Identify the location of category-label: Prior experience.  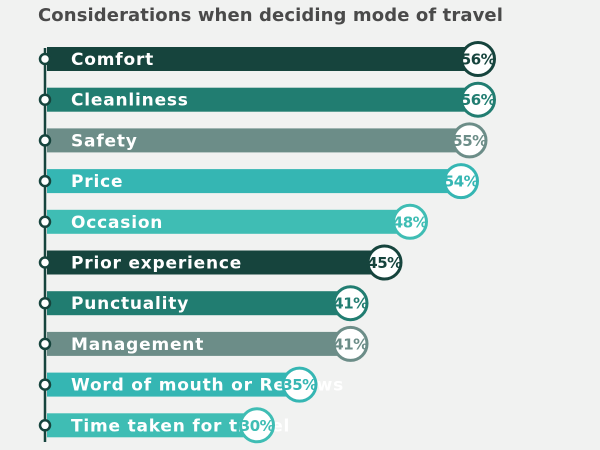
(156, 264).